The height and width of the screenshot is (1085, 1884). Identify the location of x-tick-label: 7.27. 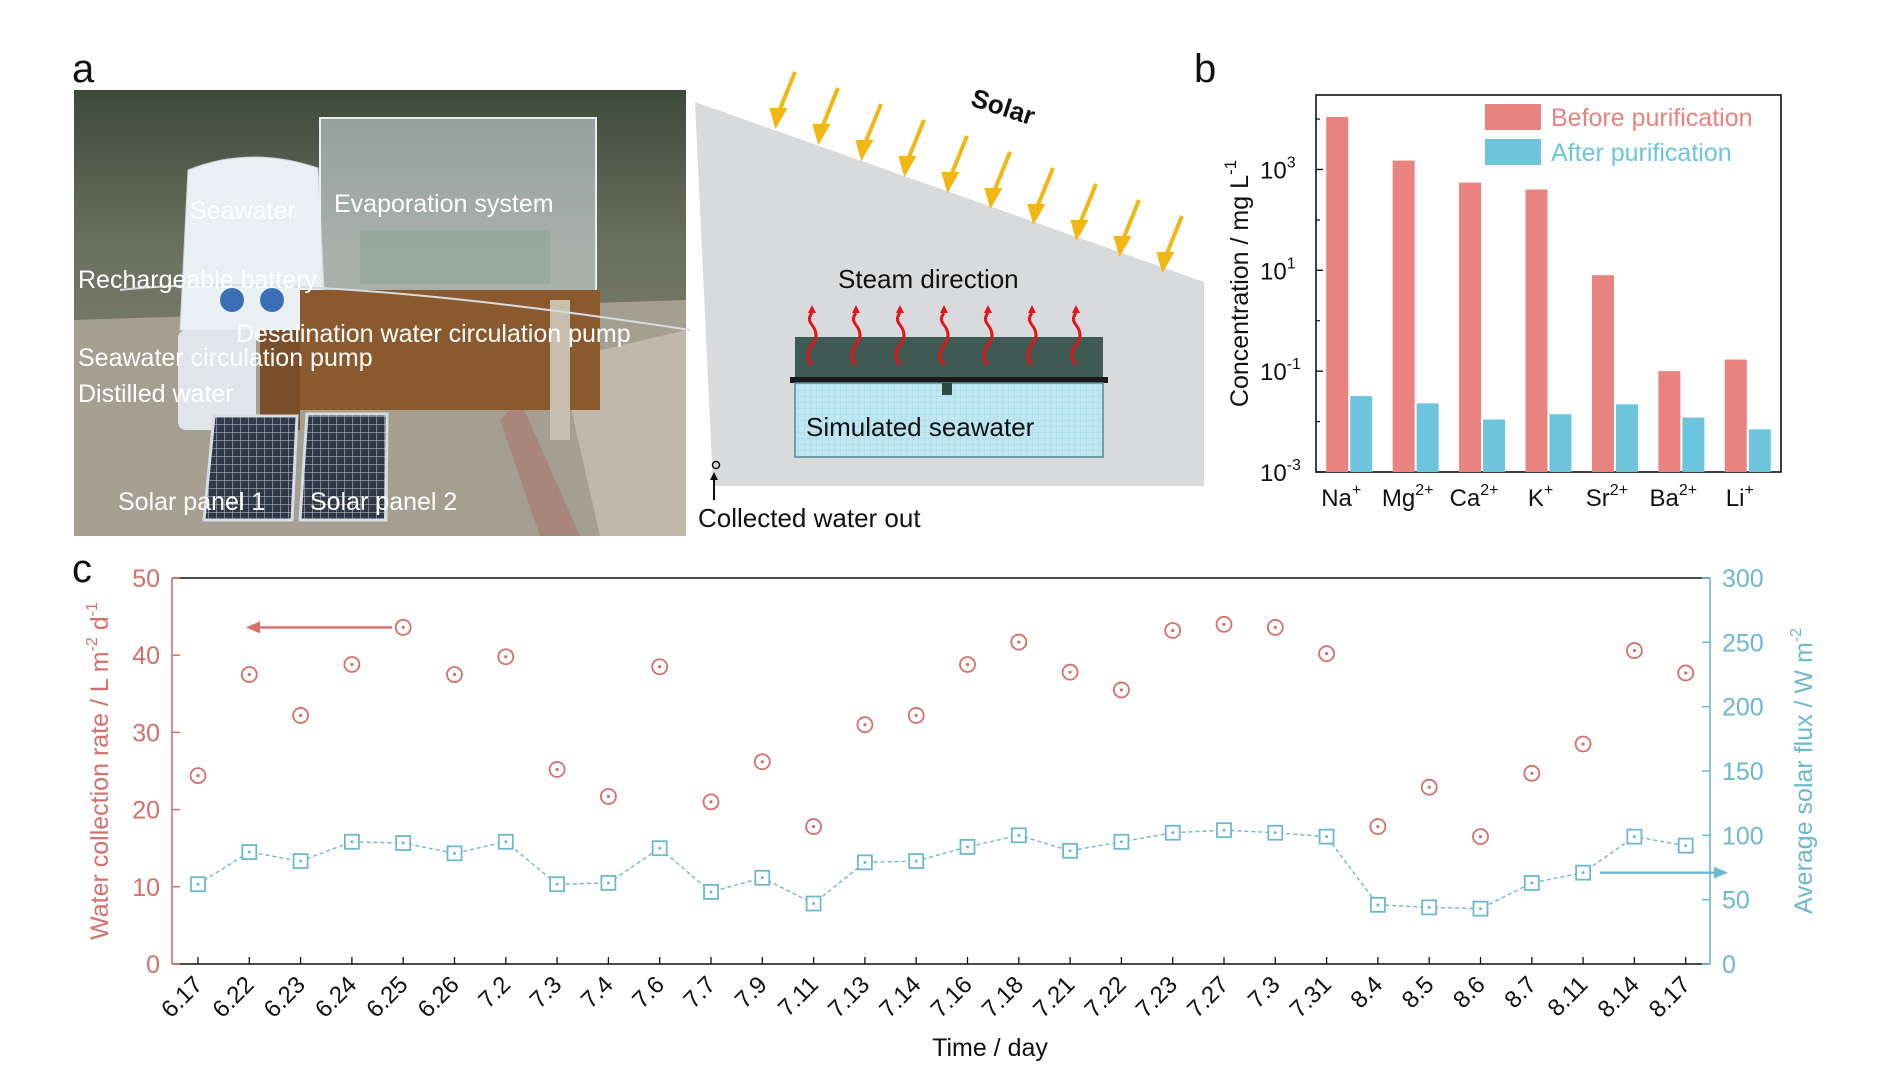
(1208, 997).